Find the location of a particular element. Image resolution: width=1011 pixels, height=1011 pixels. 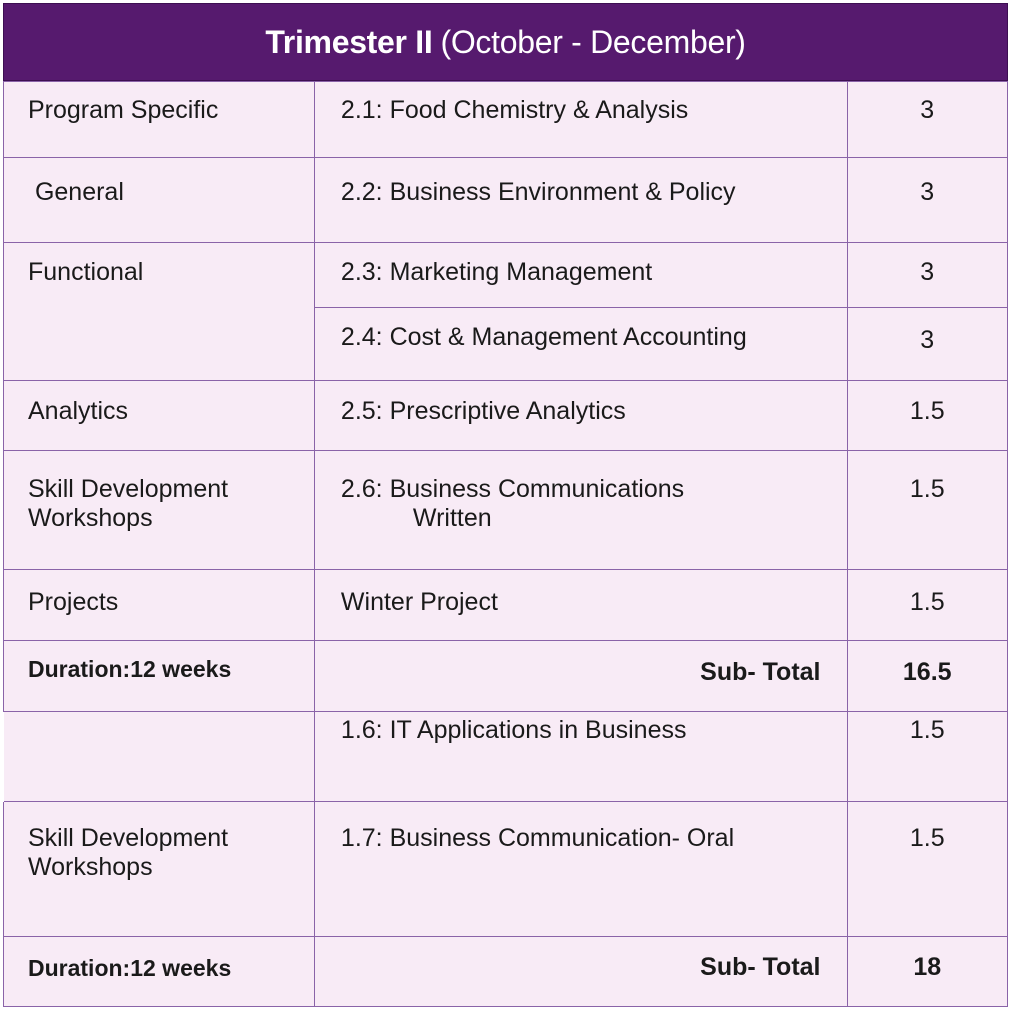

trimester-period: (October - December) is located at coordinates (593, 41).